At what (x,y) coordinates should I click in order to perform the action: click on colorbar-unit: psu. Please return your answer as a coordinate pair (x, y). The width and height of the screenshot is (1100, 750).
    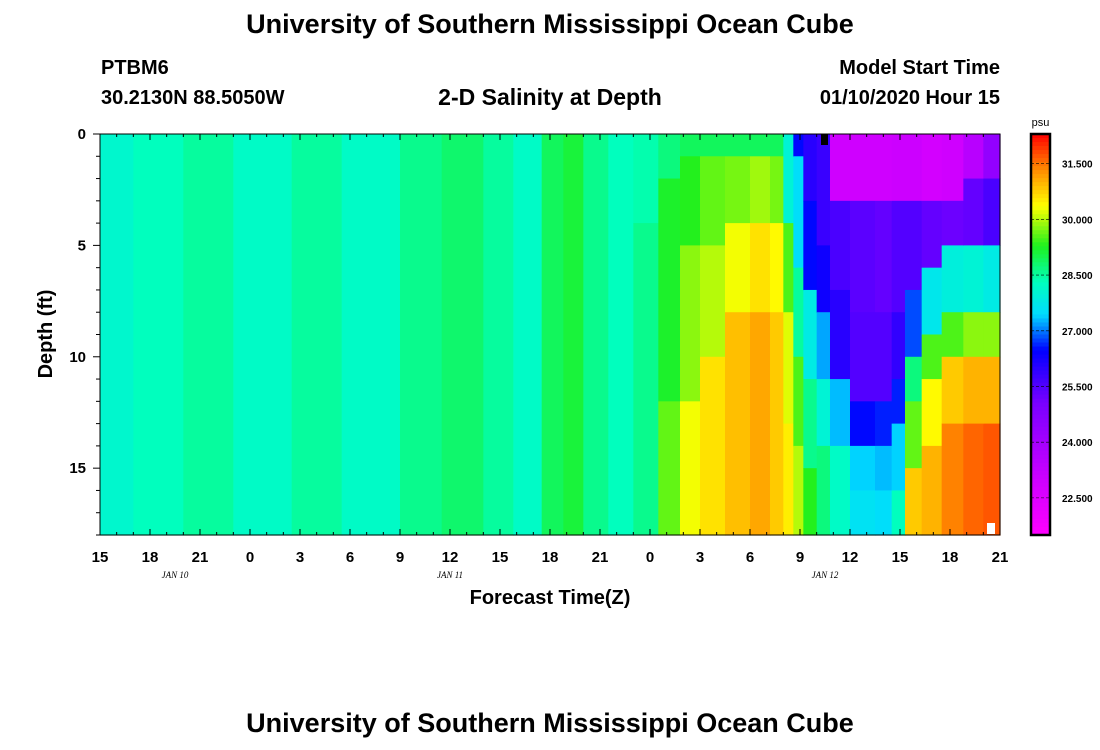
    Looking at the image, I should click on (1041, 123).